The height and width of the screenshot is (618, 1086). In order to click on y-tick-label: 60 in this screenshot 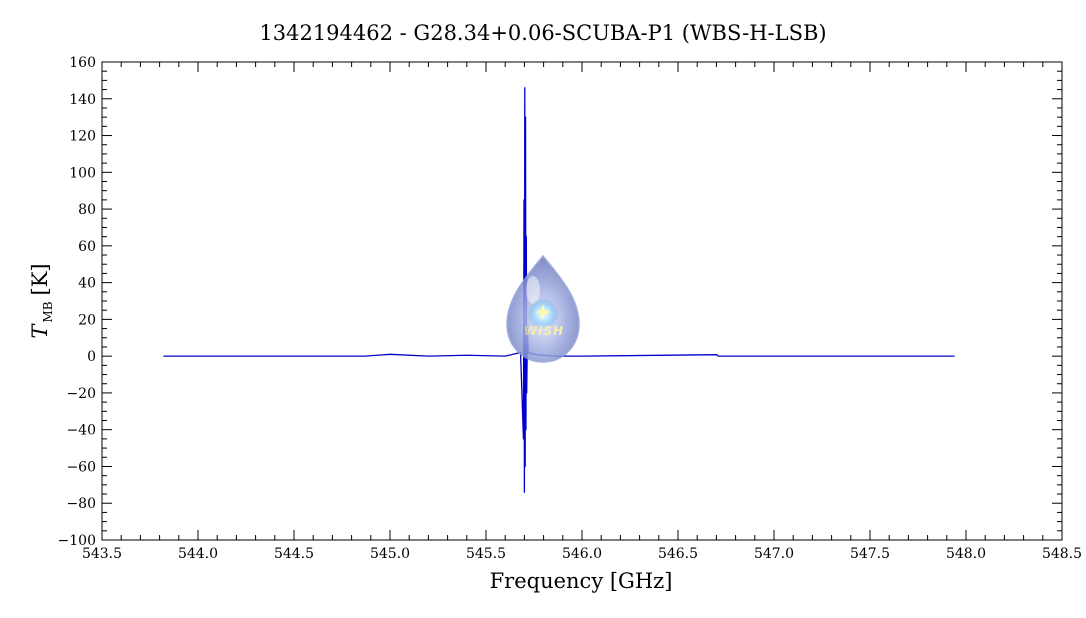, I will do `click(87, 247)`.